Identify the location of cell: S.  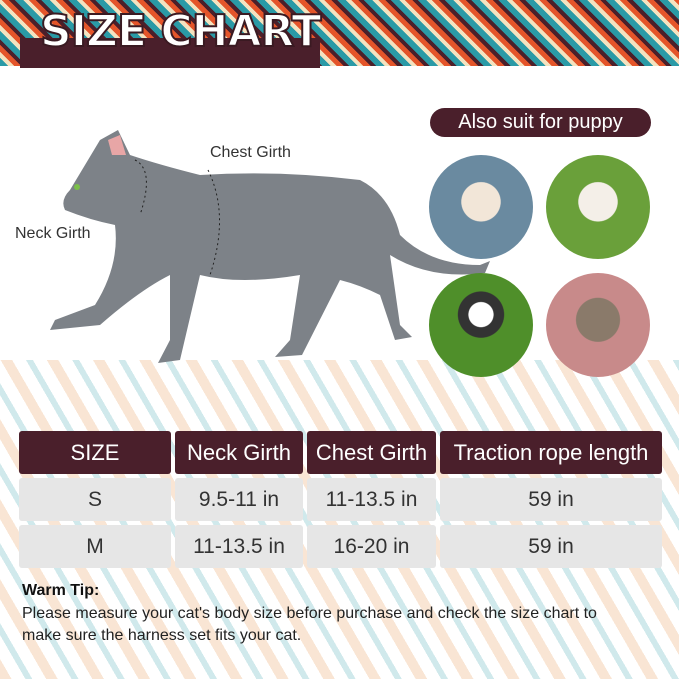
(95, 499).